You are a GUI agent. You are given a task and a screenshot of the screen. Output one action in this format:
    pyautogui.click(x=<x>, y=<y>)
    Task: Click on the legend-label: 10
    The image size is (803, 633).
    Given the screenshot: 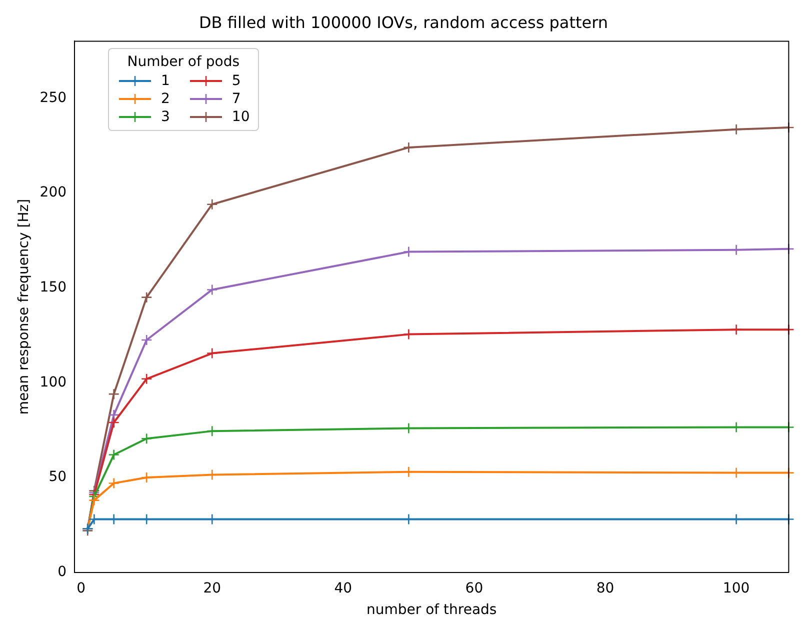 What is the action you would take?
    pyautogui.click(x=241, y=117)
    